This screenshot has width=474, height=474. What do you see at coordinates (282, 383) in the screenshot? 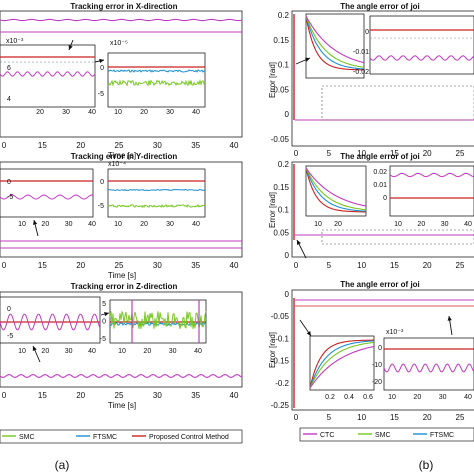
I see `tick-label: -0.2` at bounding box center [282, 383].